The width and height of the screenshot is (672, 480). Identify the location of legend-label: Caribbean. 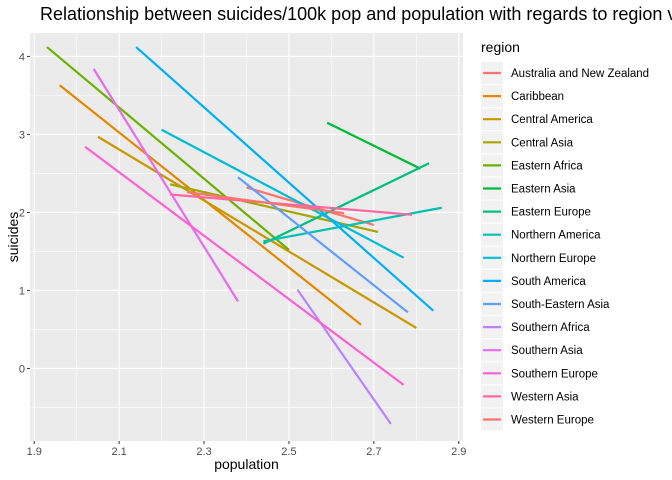
(537, 97).